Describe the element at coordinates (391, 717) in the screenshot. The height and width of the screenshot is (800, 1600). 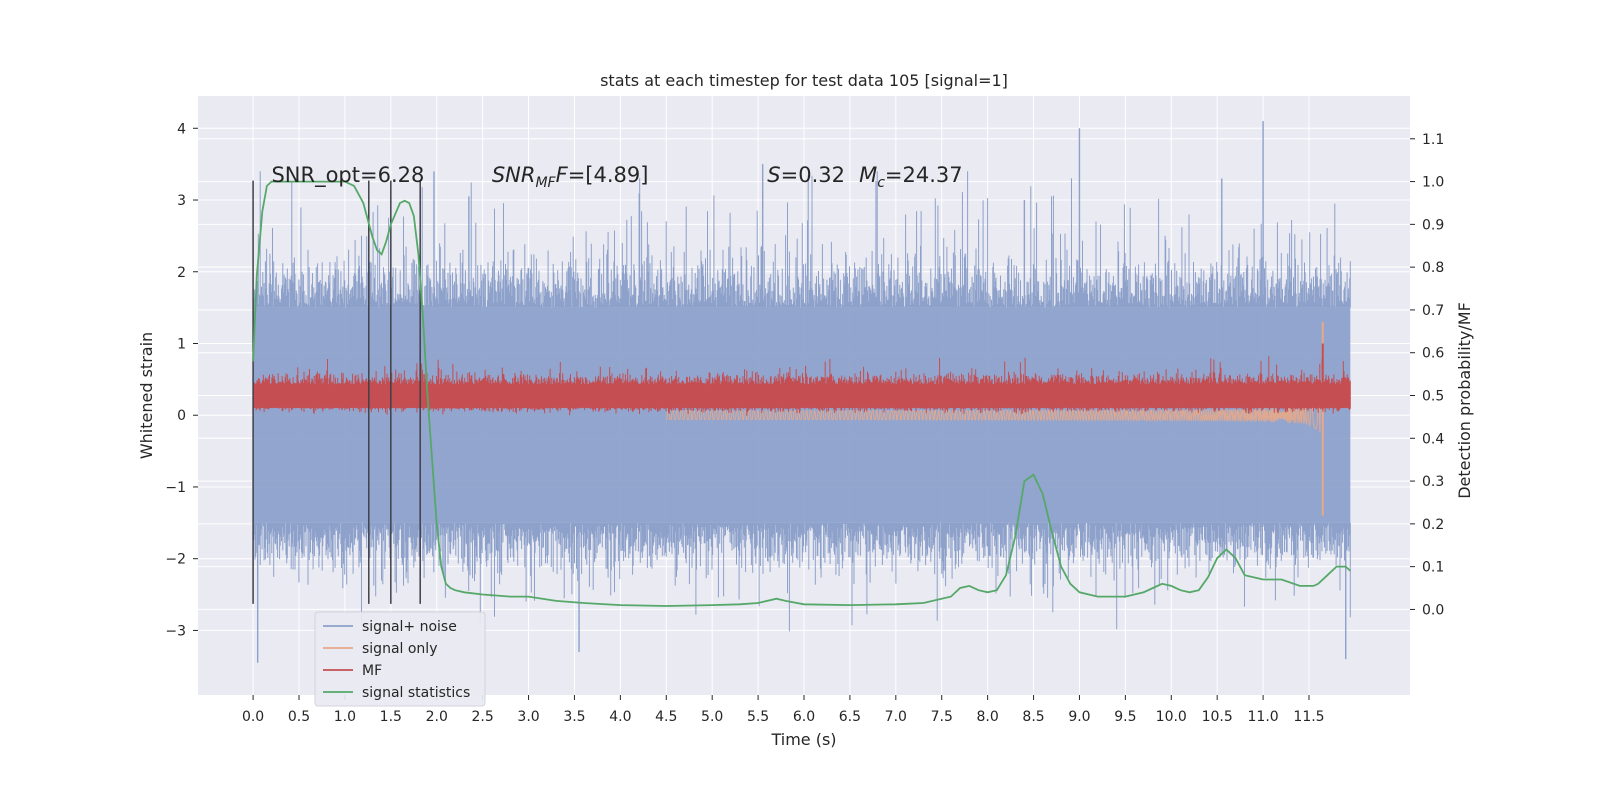
I see `x-tick-label: 1.5` at that location.